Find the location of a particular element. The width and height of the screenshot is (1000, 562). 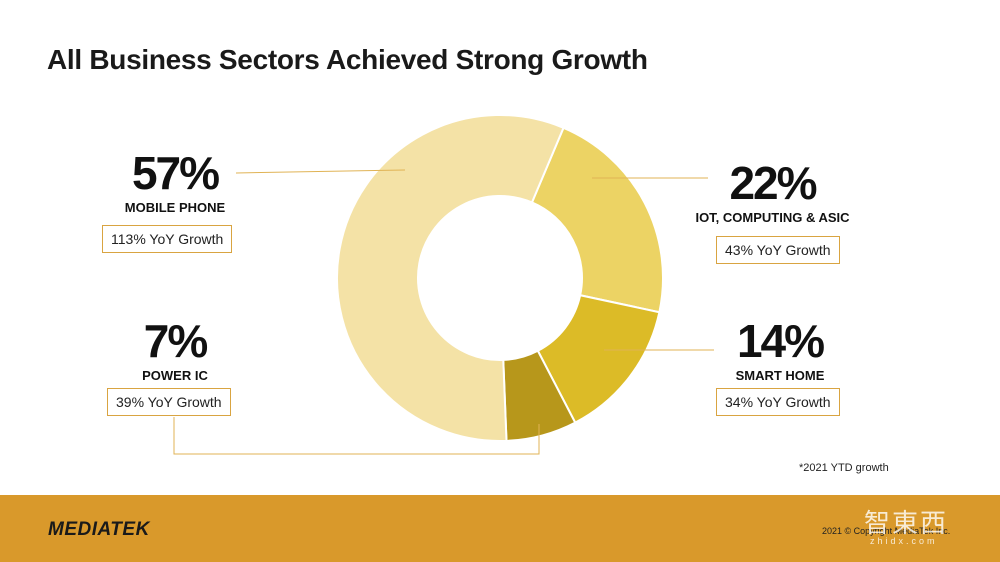

growth-iot: 43% YoY Growth is located at coordinates (778, 250).